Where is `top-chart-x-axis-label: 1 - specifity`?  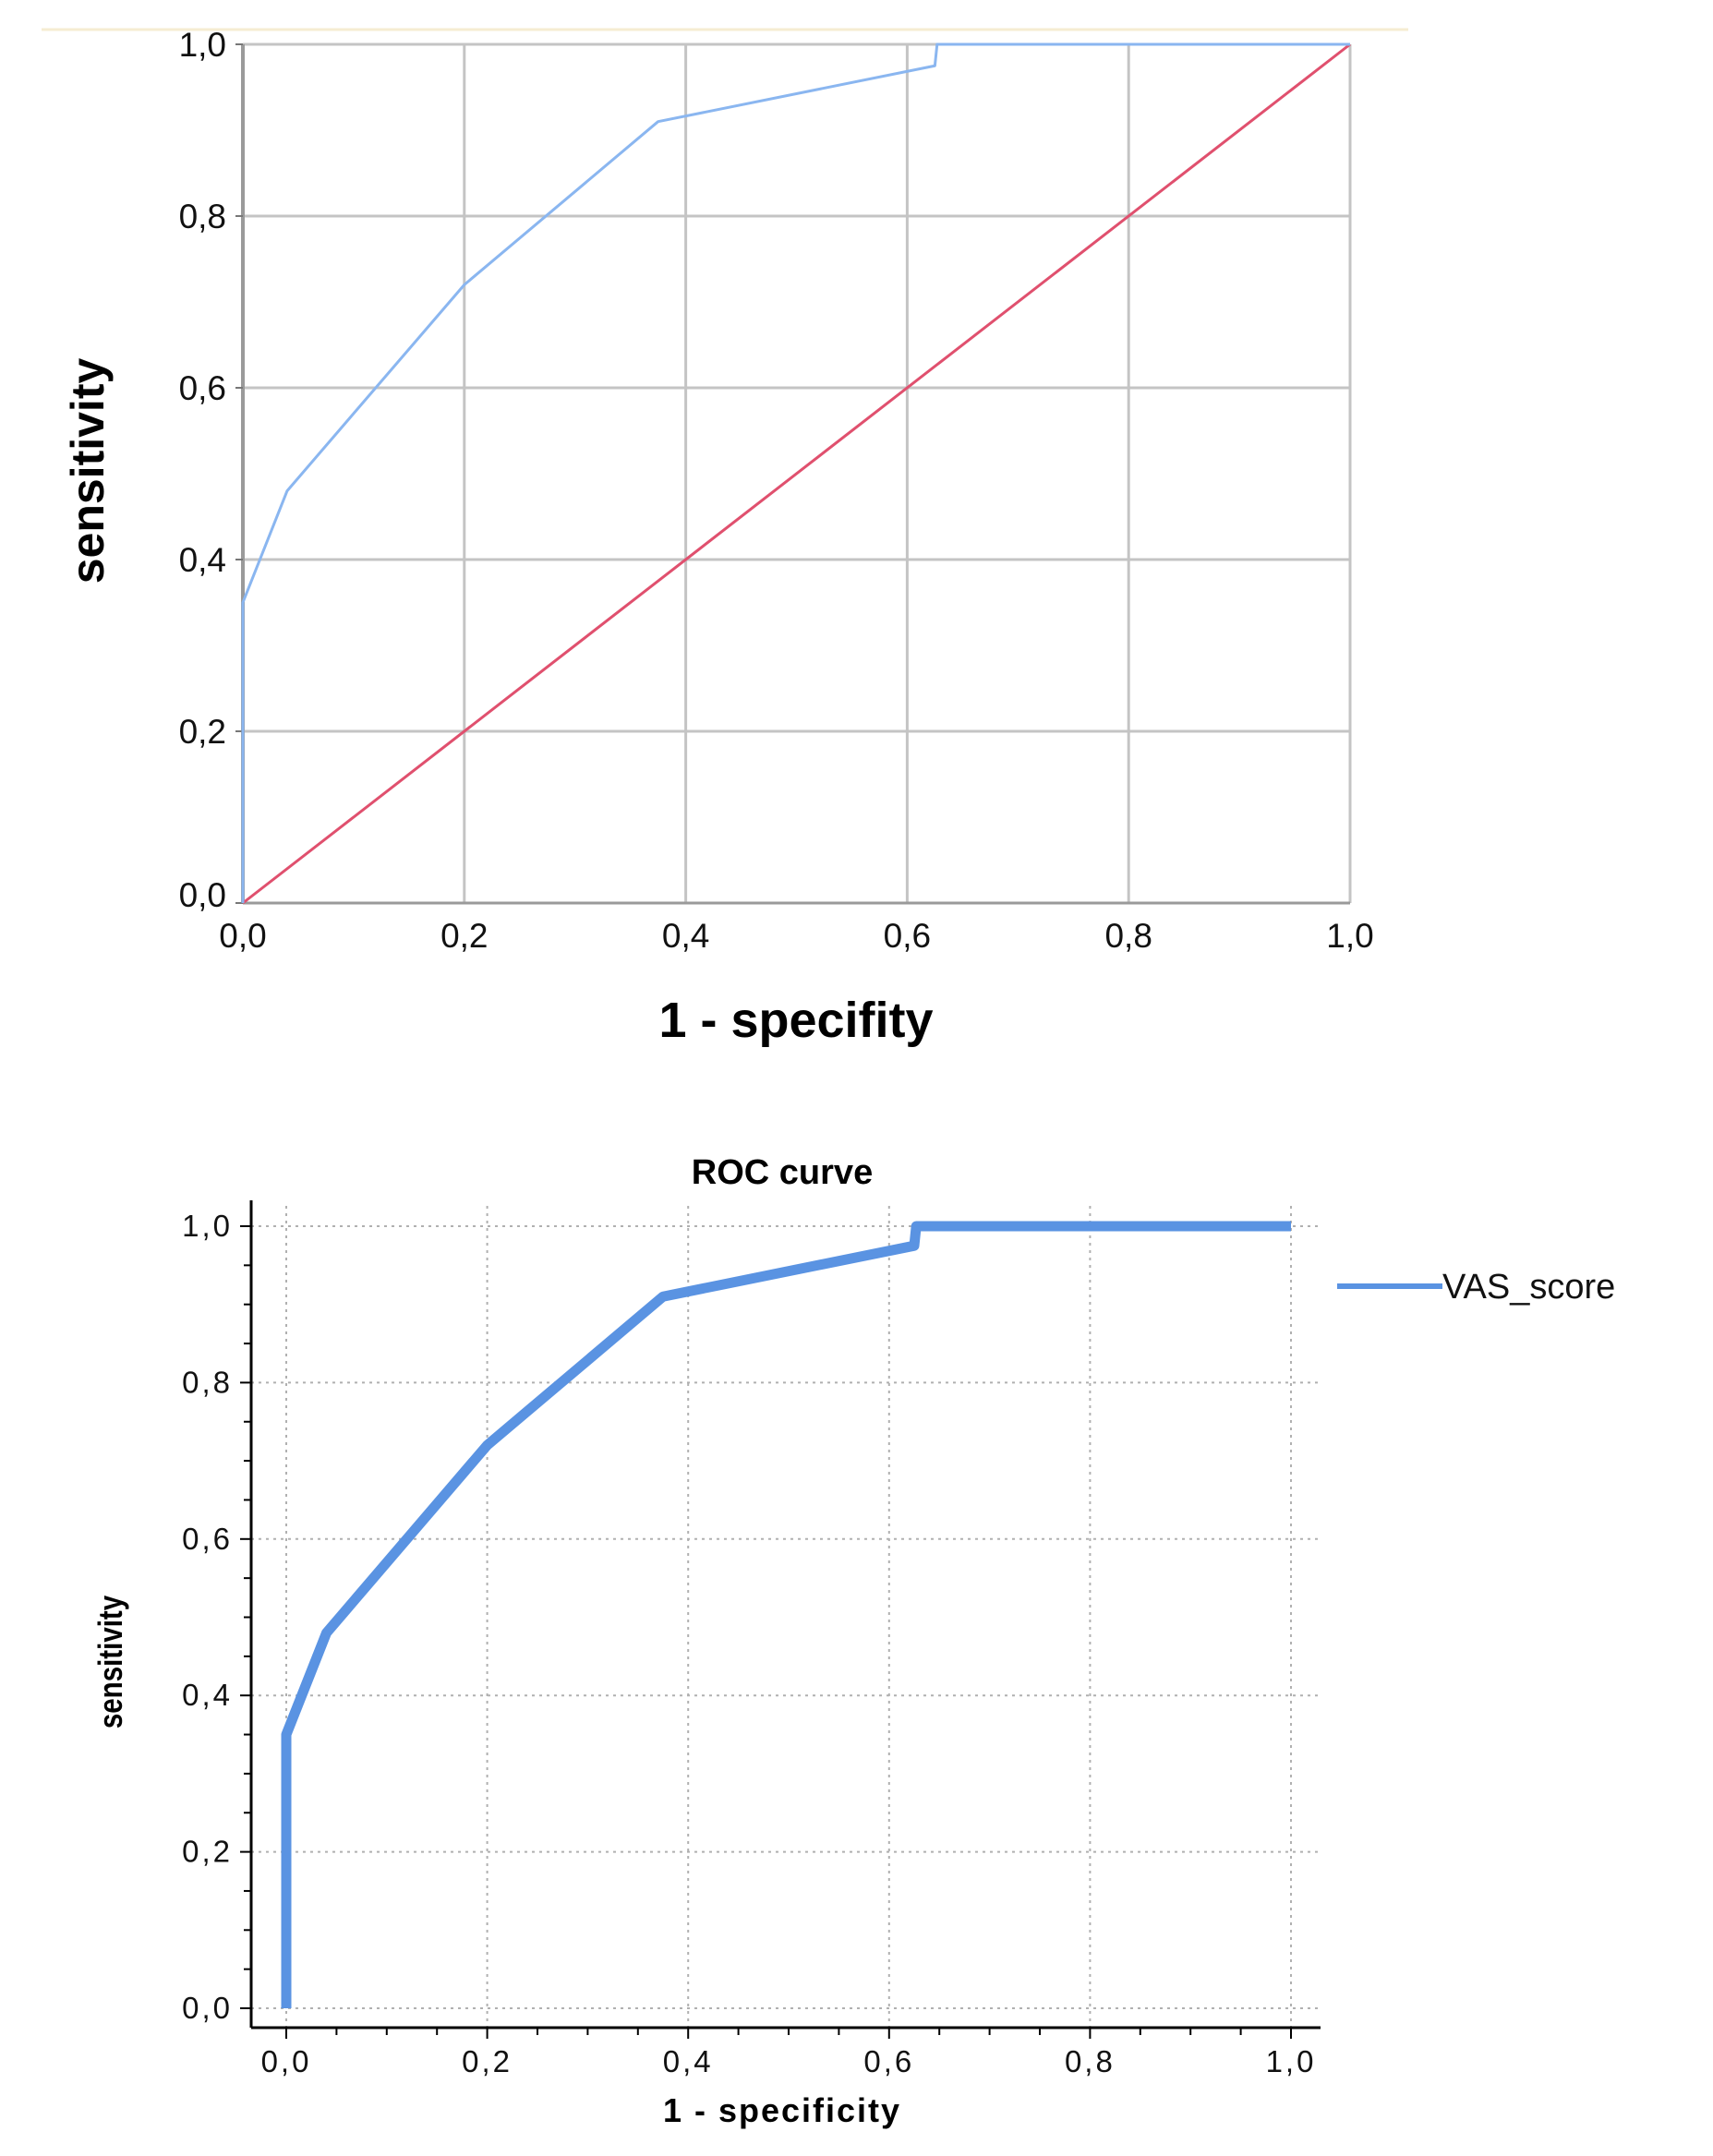 top-chart-x-axis-label: 1 - specifity is located at coordinates (795, 1020).